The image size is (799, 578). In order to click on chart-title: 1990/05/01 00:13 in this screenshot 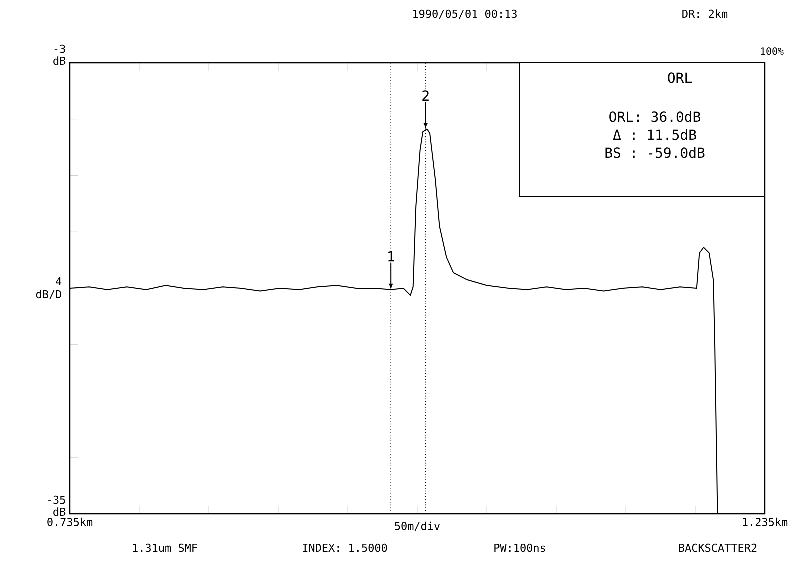, I will do `click(465, 15)`.